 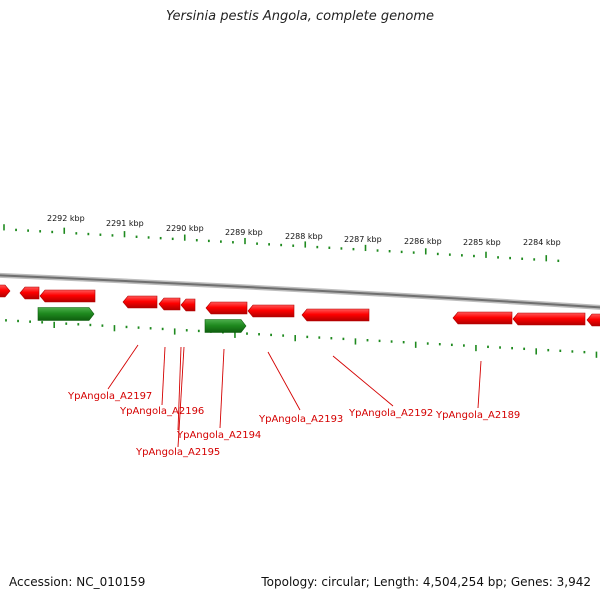 I want to click on kbp-label: 2285 kbp, so click(x=482, y=242).